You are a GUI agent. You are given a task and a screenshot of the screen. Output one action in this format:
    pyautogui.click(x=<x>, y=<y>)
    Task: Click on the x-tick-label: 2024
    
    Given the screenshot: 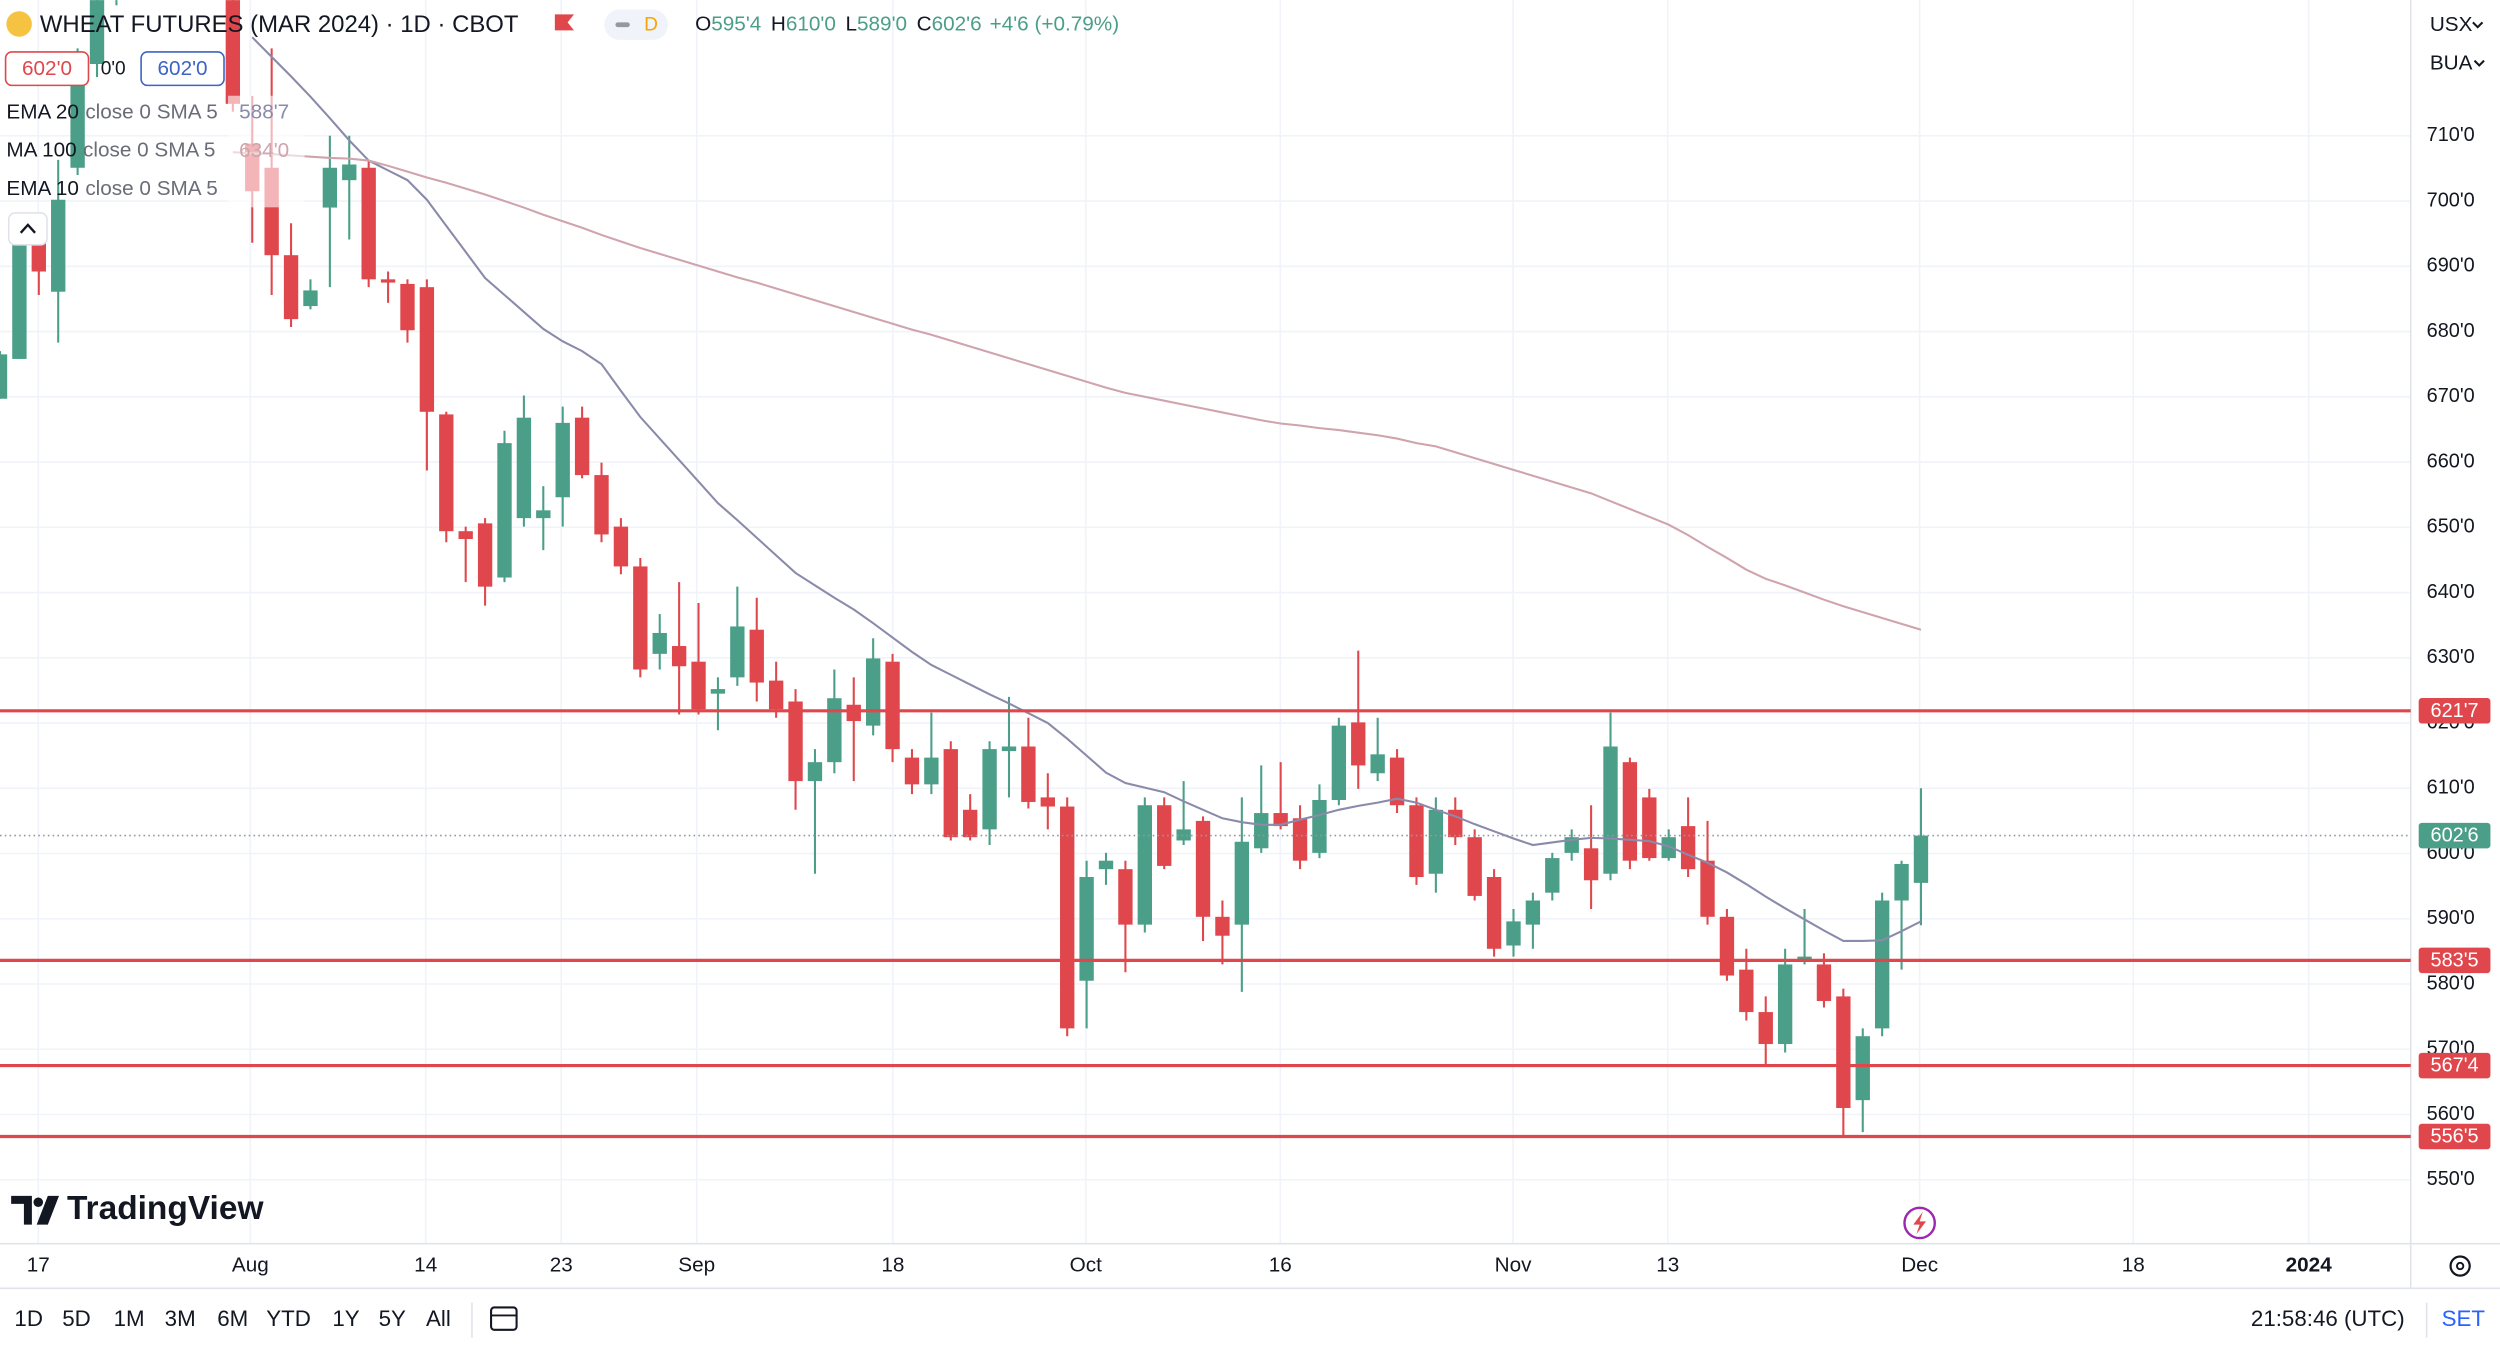 What is the action you would take?
    pyautogui.click(x=2309, y=1264)
    